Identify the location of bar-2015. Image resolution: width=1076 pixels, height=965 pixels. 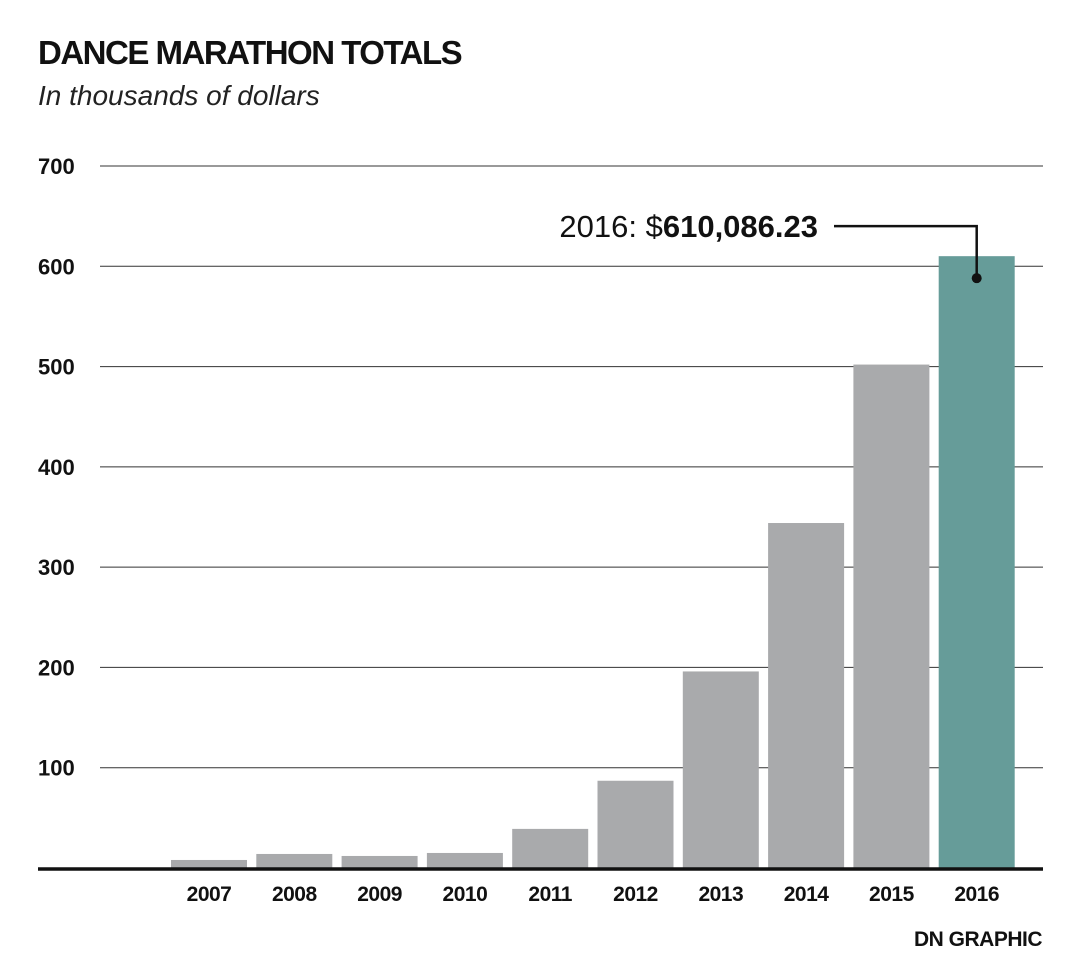
(891, 616).